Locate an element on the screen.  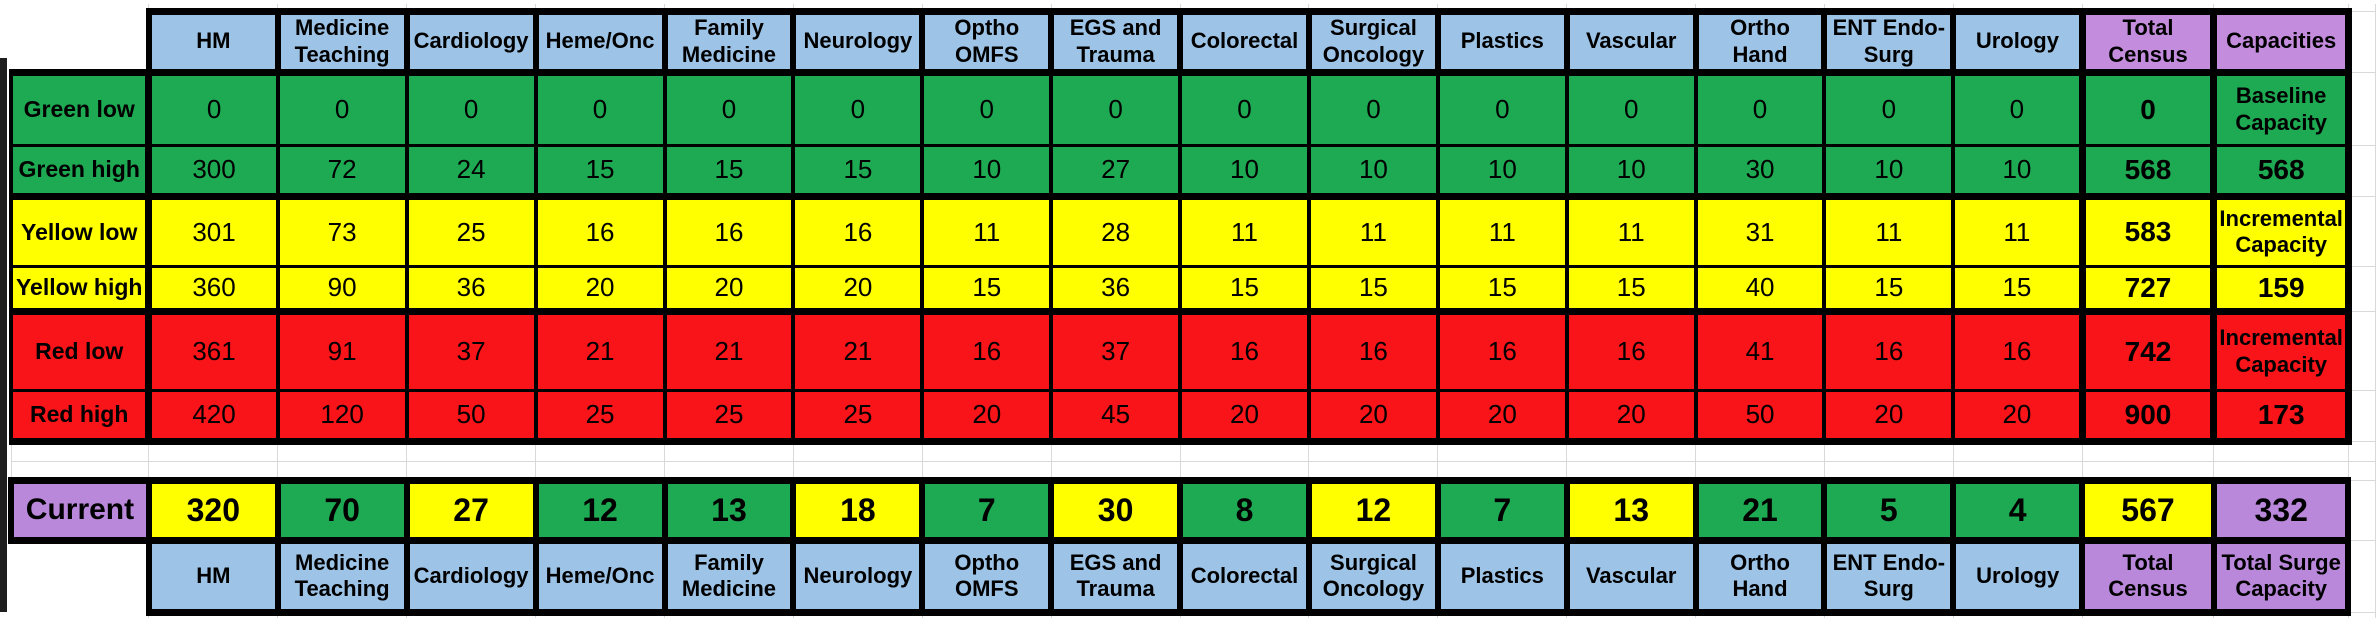
row-label: Green high is located at coordinates (81, 171).